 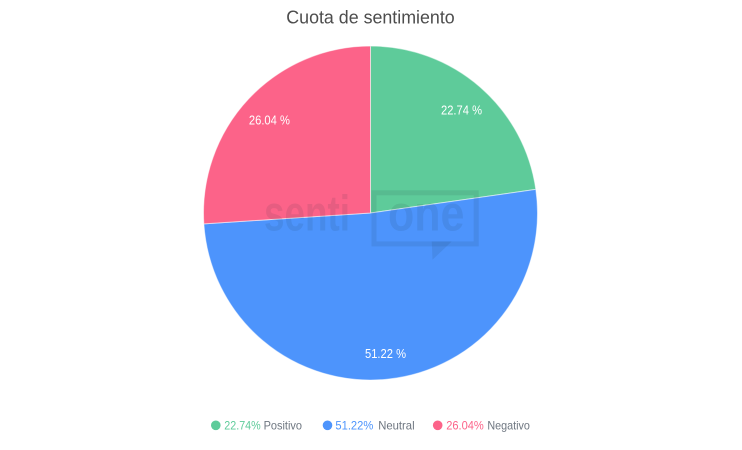 I want to click on svg-text: Cuota de sentimiento, so click(x=370, y=16).